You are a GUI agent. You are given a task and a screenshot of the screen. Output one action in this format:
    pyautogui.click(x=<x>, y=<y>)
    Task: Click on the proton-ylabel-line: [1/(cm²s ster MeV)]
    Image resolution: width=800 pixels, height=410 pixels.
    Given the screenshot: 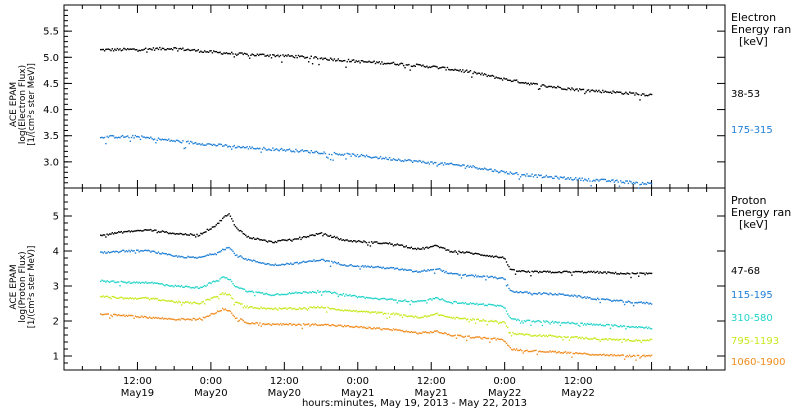 What is the action you would take?
    pyautogui.click(x=32, y=287)
    